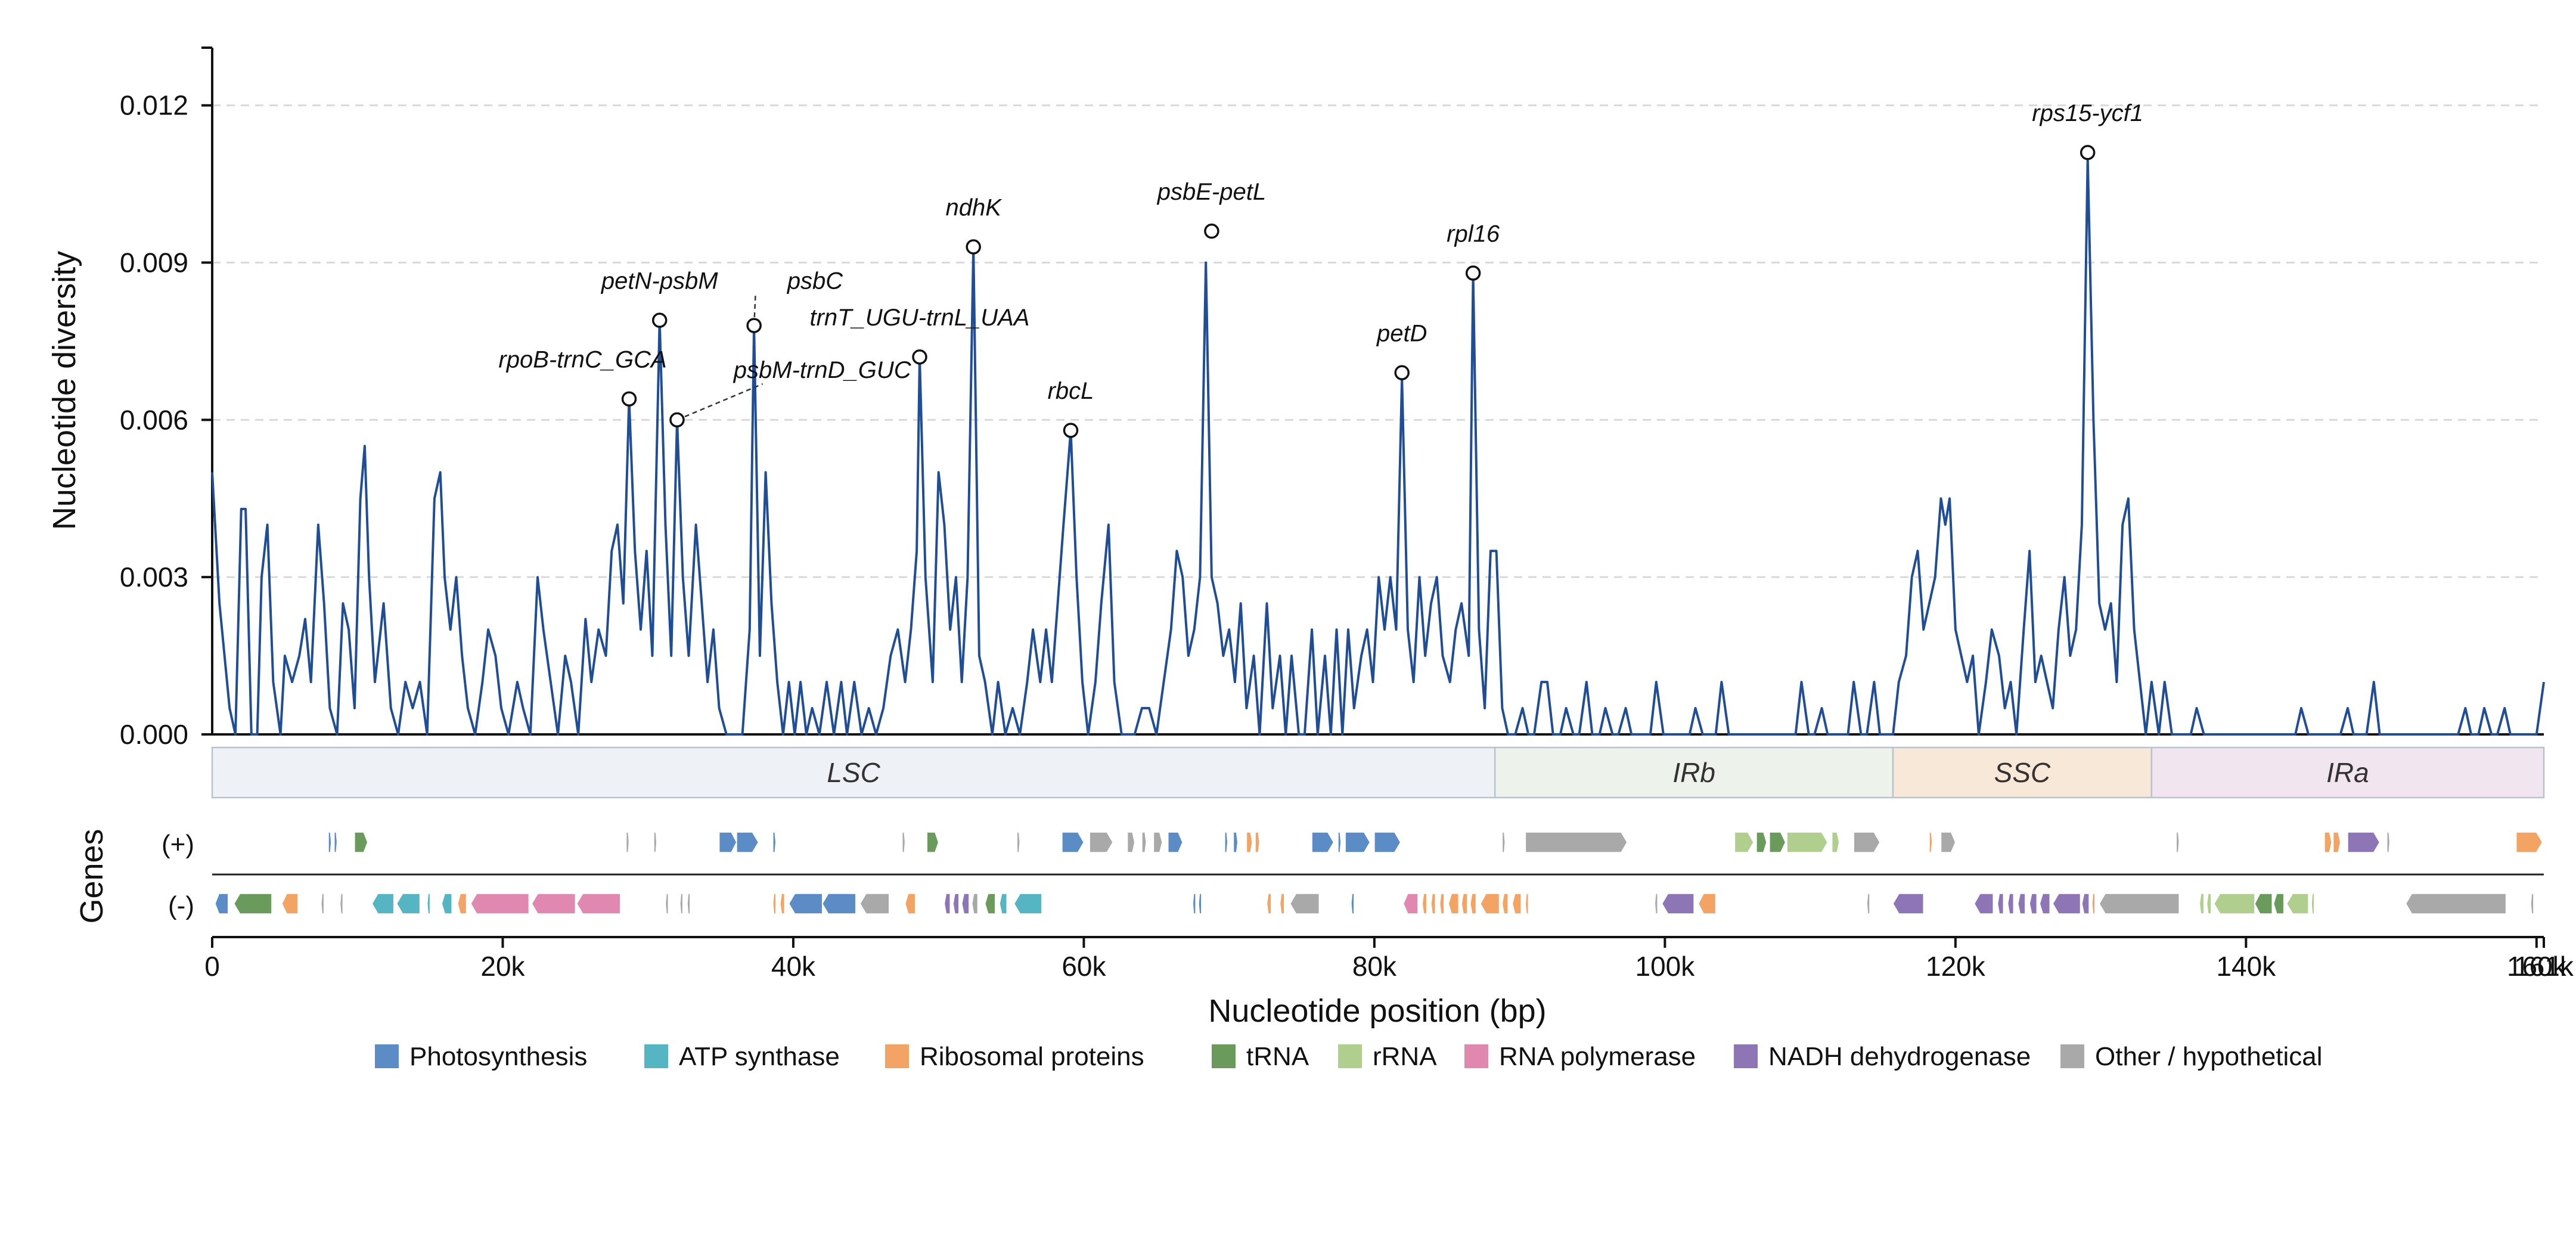 This screenshot has width=2576, height=1253. Describe the element at coordinates (656, 1056) in the screenshot. I see `legend-swatch-atp` at that location.